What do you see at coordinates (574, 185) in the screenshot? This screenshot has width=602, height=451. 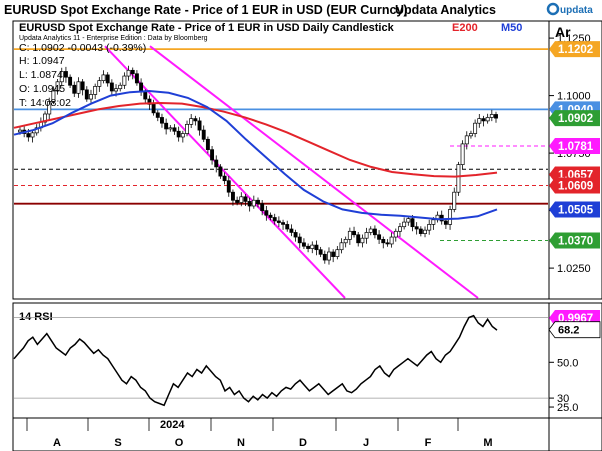 I see `price-tag-1.0609: 1.0609` at bounding box center [574, 185].